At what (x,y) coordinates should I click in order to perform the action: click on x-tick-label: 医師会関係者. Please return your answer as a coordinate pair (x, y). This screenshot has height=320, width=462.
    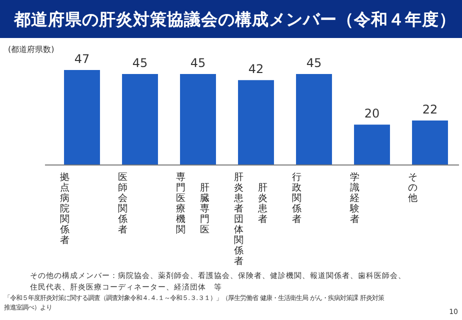
    Looking at the image, I should click on (123, 204).